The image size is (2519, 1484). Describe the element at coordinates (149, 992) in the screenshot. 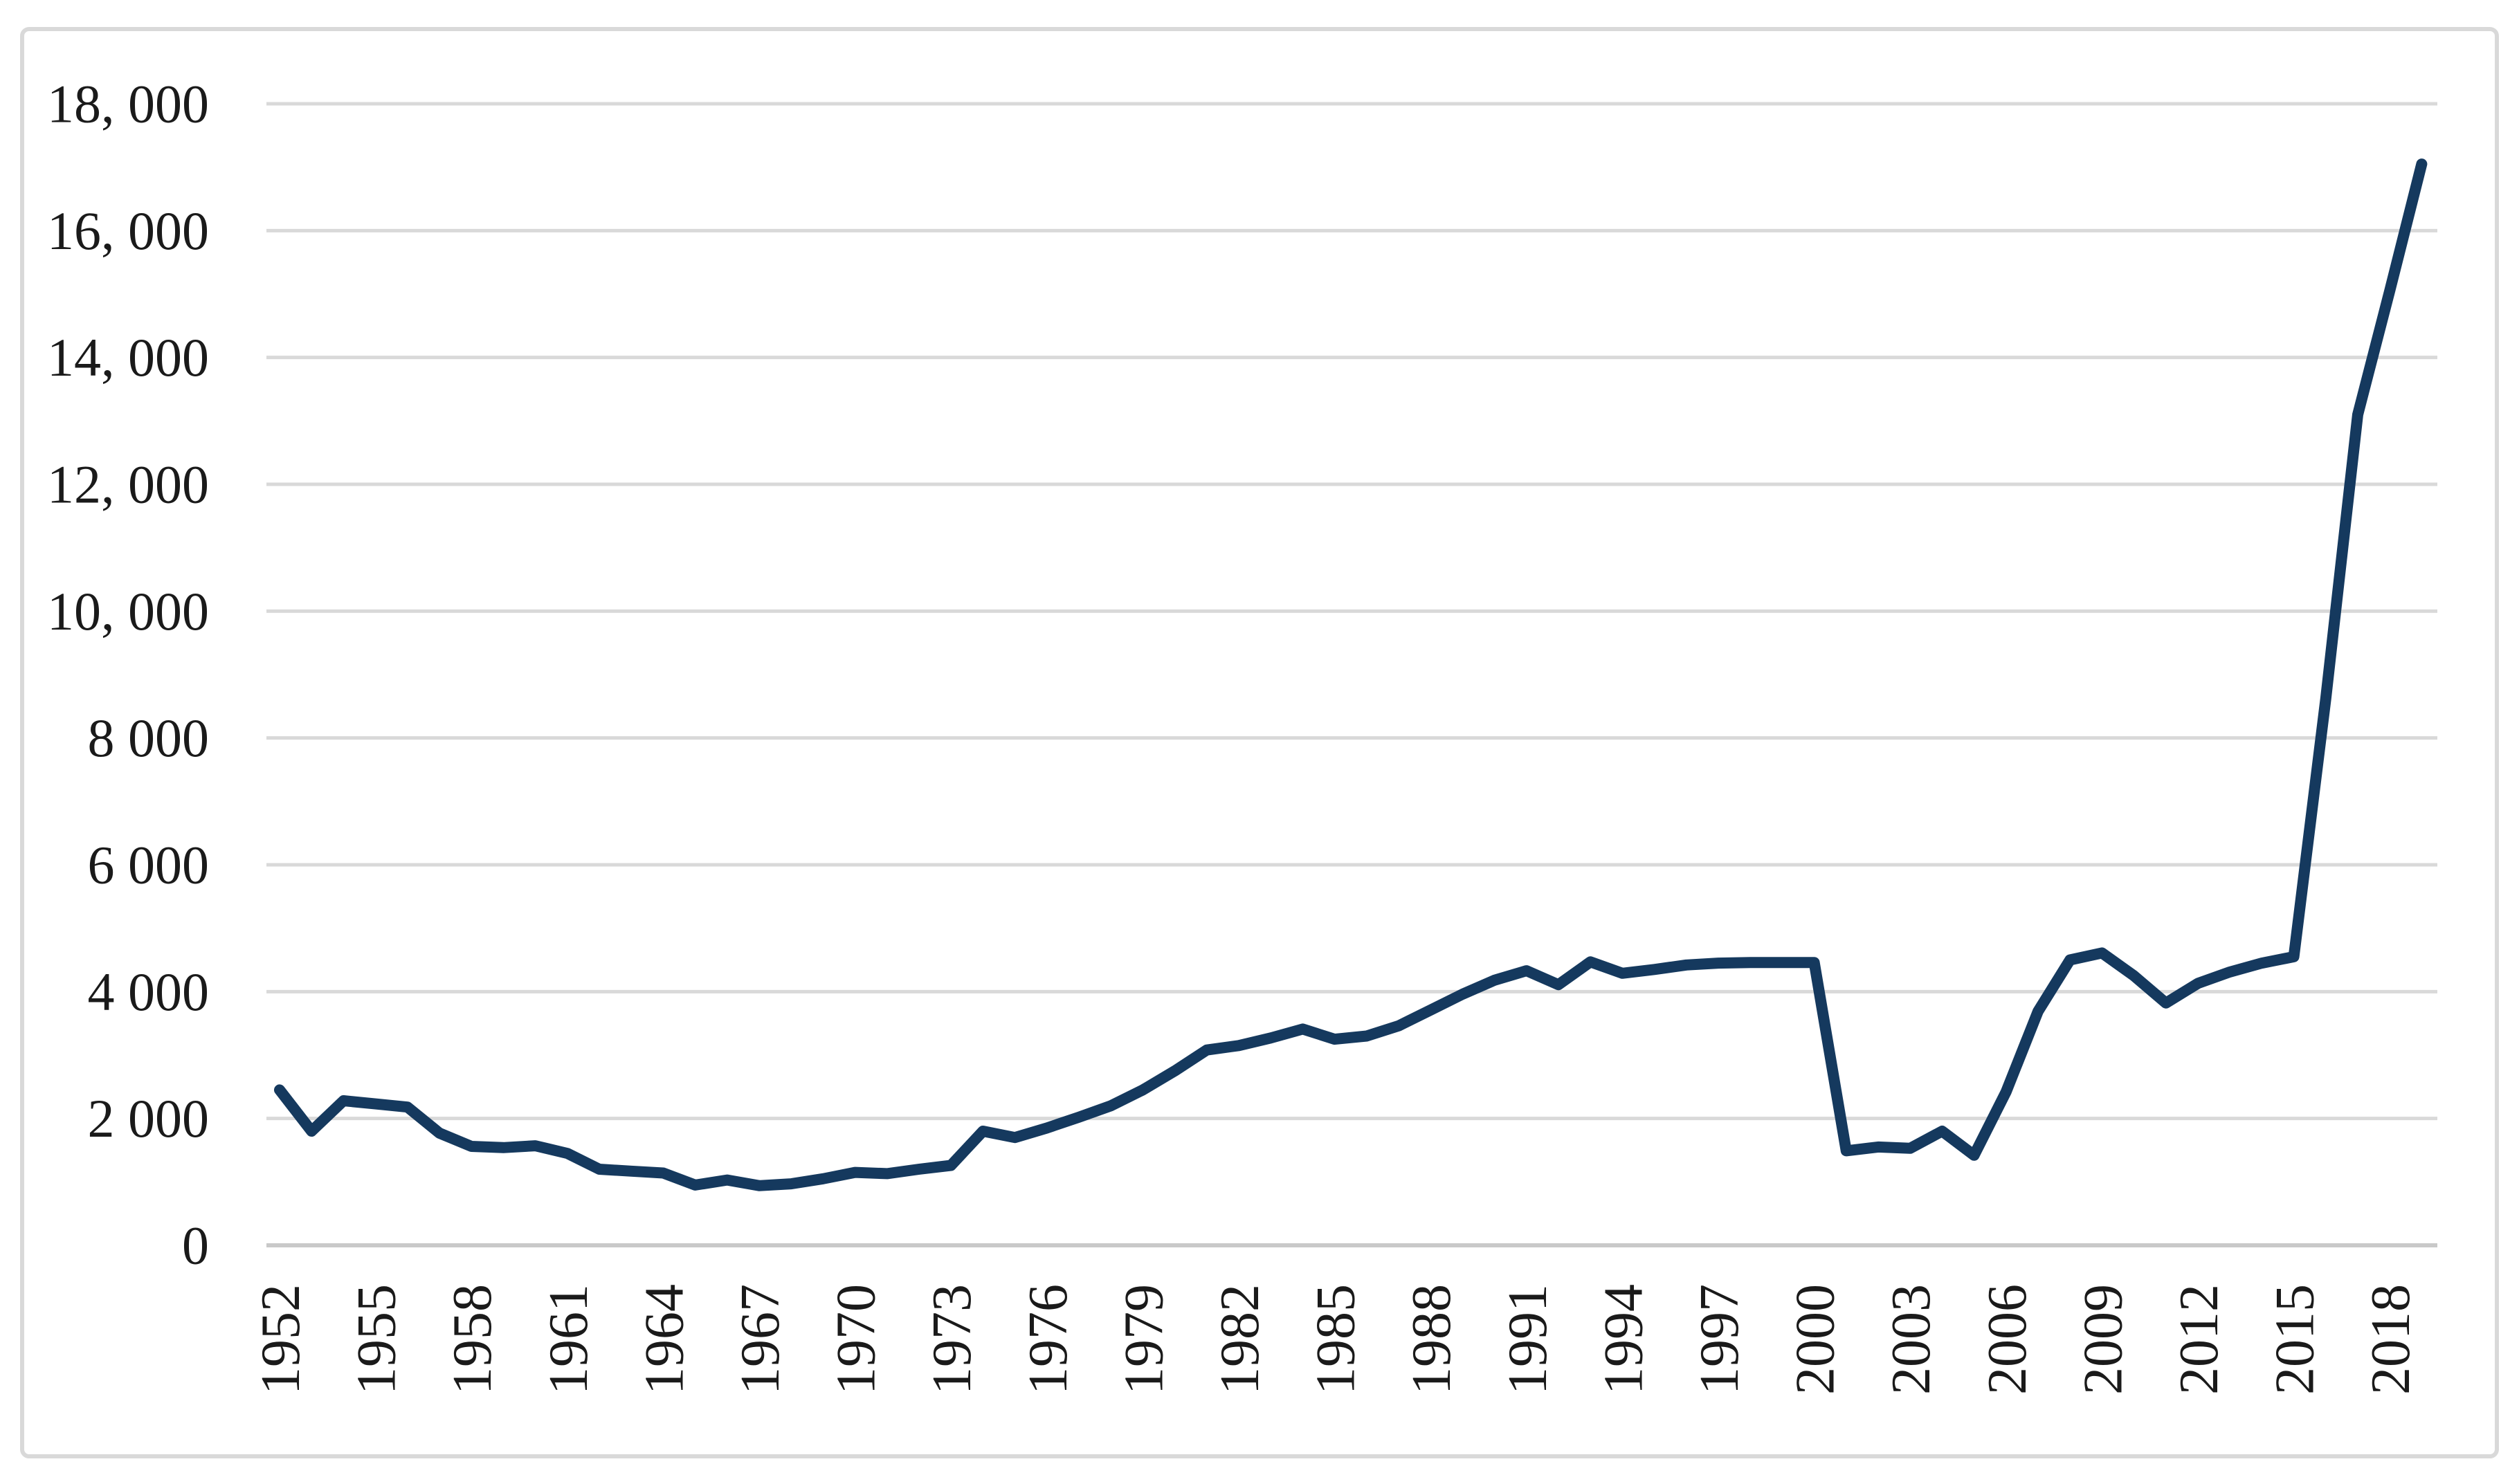

I see `y-tick-label: 4 000` at that location.